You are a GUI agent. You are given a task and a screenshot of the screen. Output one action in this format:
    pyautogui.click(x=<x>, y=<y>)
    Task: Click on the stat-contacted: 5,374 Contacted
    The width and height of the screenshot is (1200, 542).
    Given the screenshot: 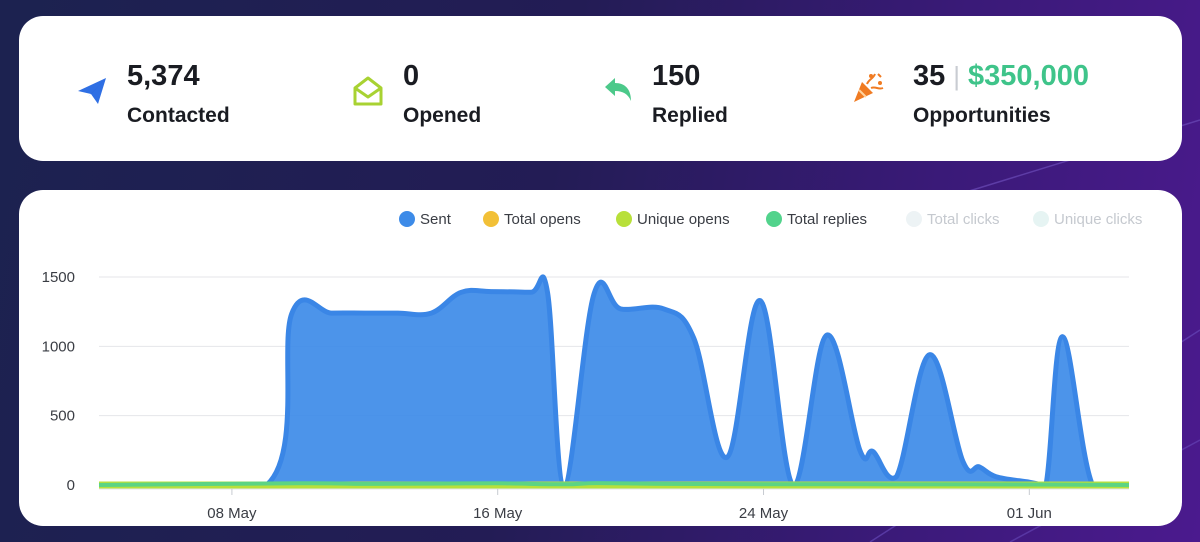 What is the action you would take?
    pyautogui.click(x=159, y=88)
    